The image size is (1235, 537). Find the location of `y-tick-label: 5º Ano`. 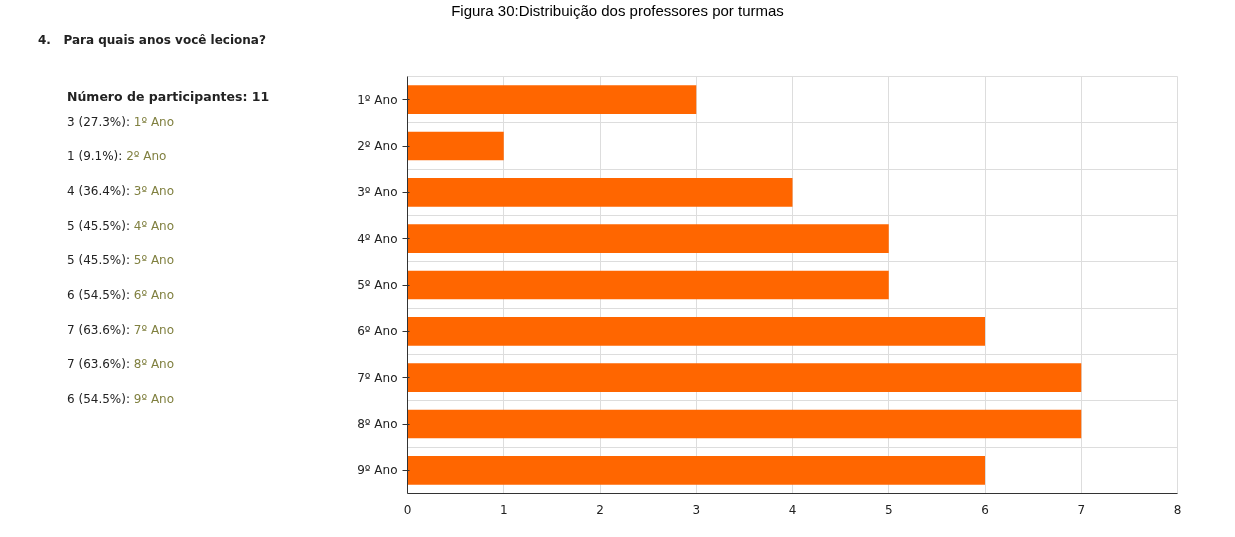

y-tick-label: 5º Ano is located at coordinates (377, 285).